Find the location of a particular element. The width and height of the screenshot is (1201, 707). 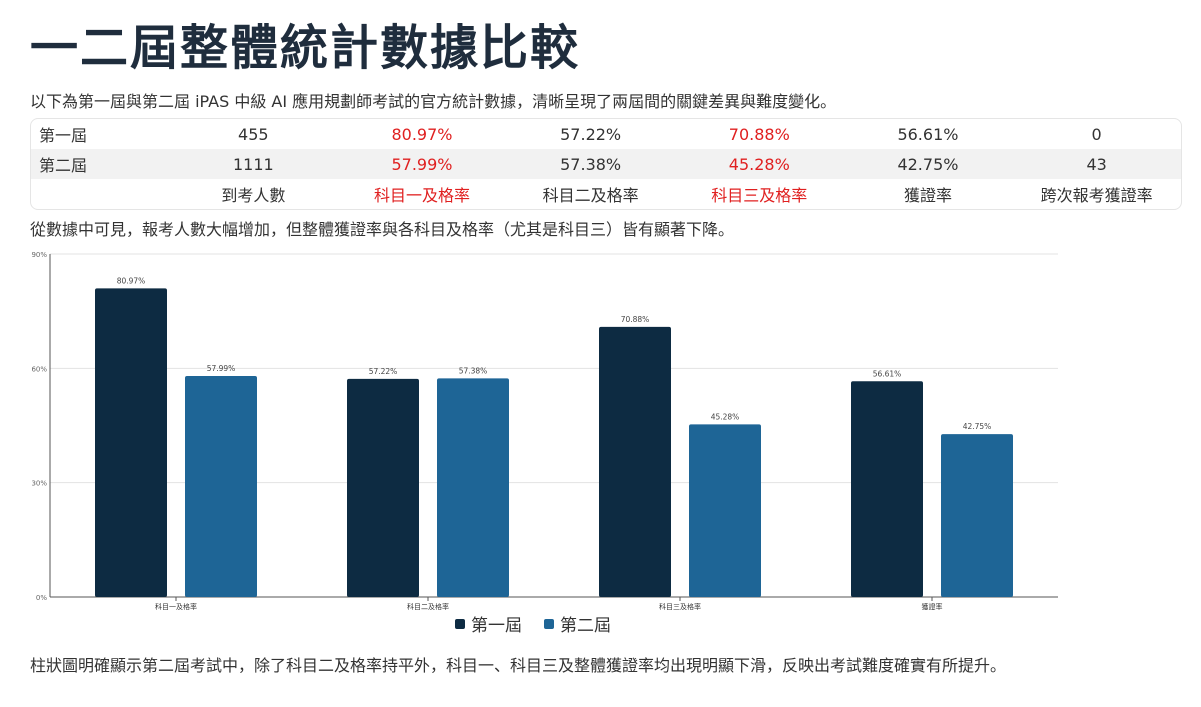

column-header: 科目一及格率 is located at coordinates (421, 195).